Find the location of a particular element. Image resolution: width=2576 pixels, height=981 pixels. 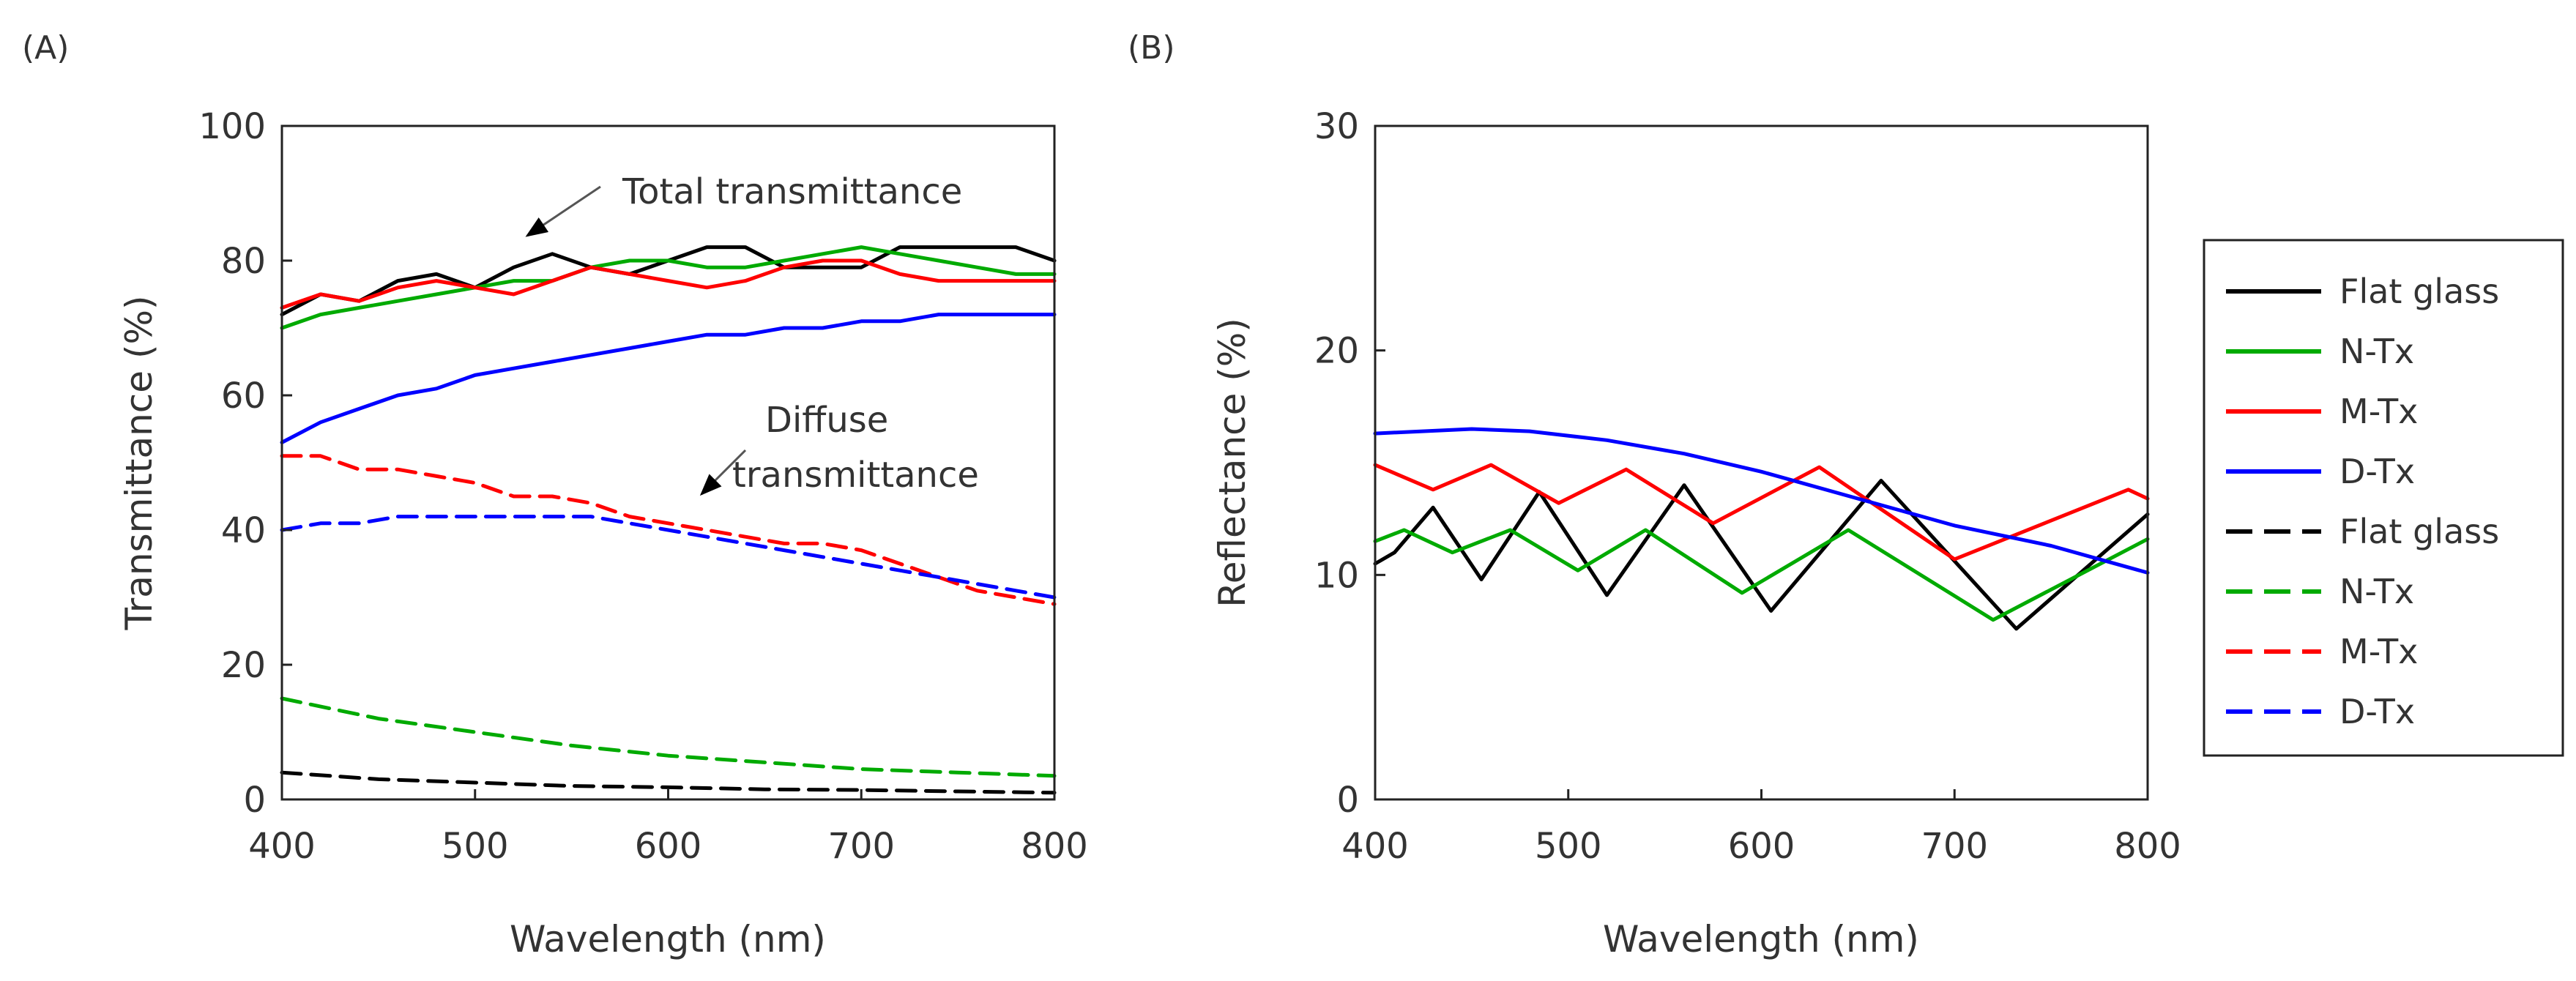

panel-a-ytick-label: 40 is located at coordinates (243, 530).